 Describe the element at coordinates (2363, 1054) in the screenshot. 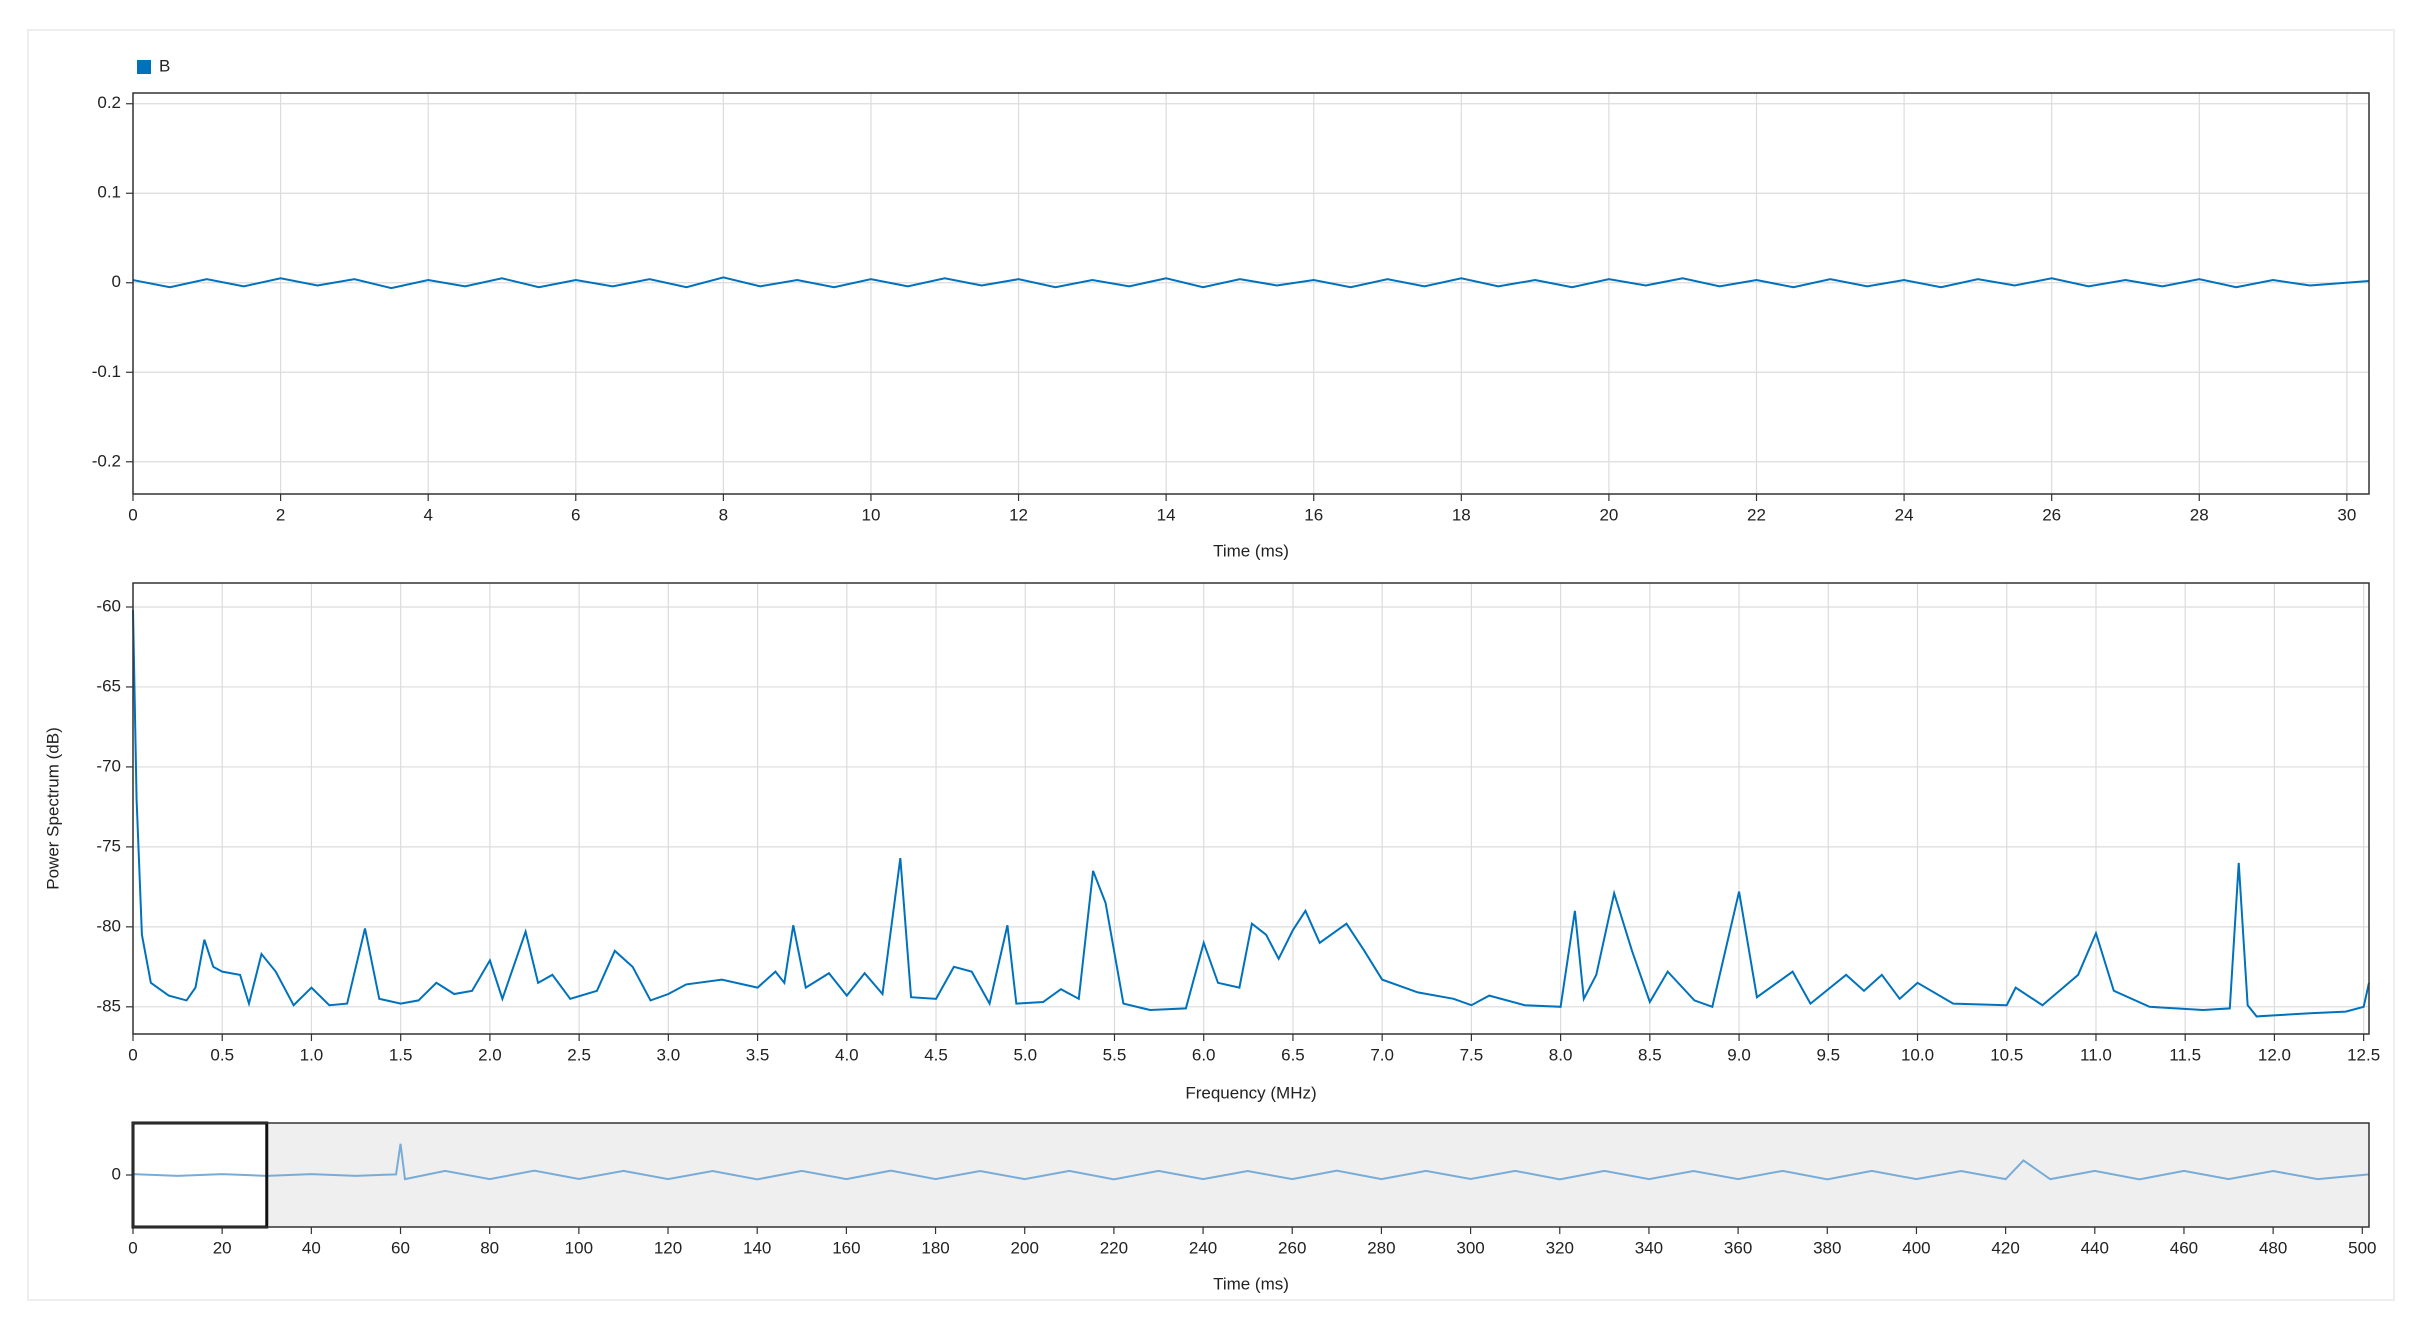

I see `x-tick-label: 12.5` at that location.